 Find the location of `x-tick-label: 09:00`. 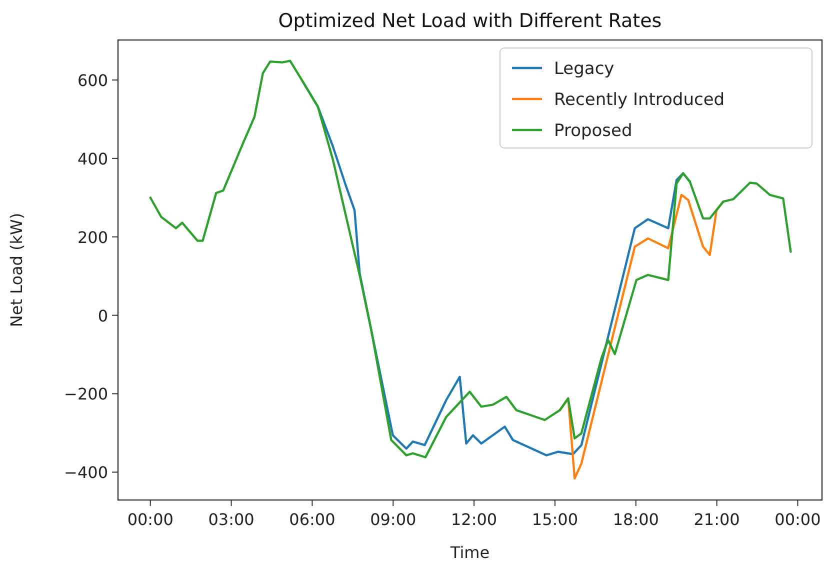

x-tick-label: 09:00 is located at coordinates (393, 519).